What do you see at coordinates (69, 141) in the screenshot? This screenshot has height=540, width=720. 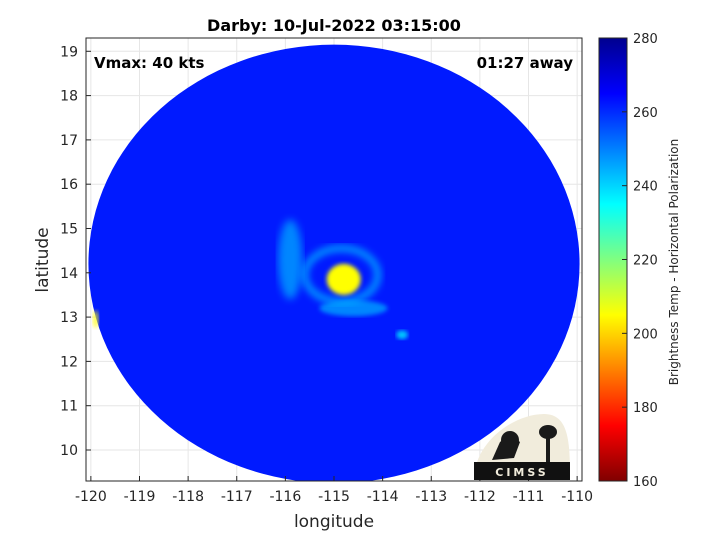 I see `y-tick-label: 17` at bounding box center [69, 141].